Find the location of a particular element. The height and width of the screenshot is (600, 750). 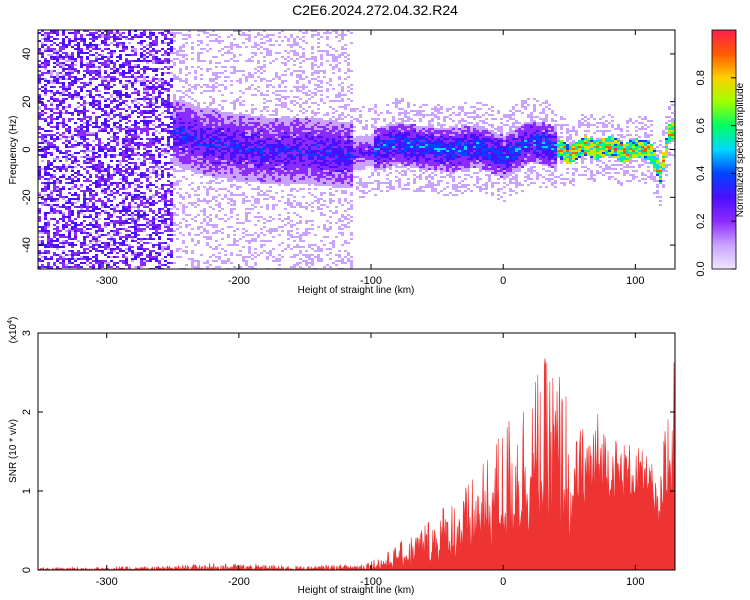

spectrogram-x-tick-label: -300 is located at coordinates (107, 281).